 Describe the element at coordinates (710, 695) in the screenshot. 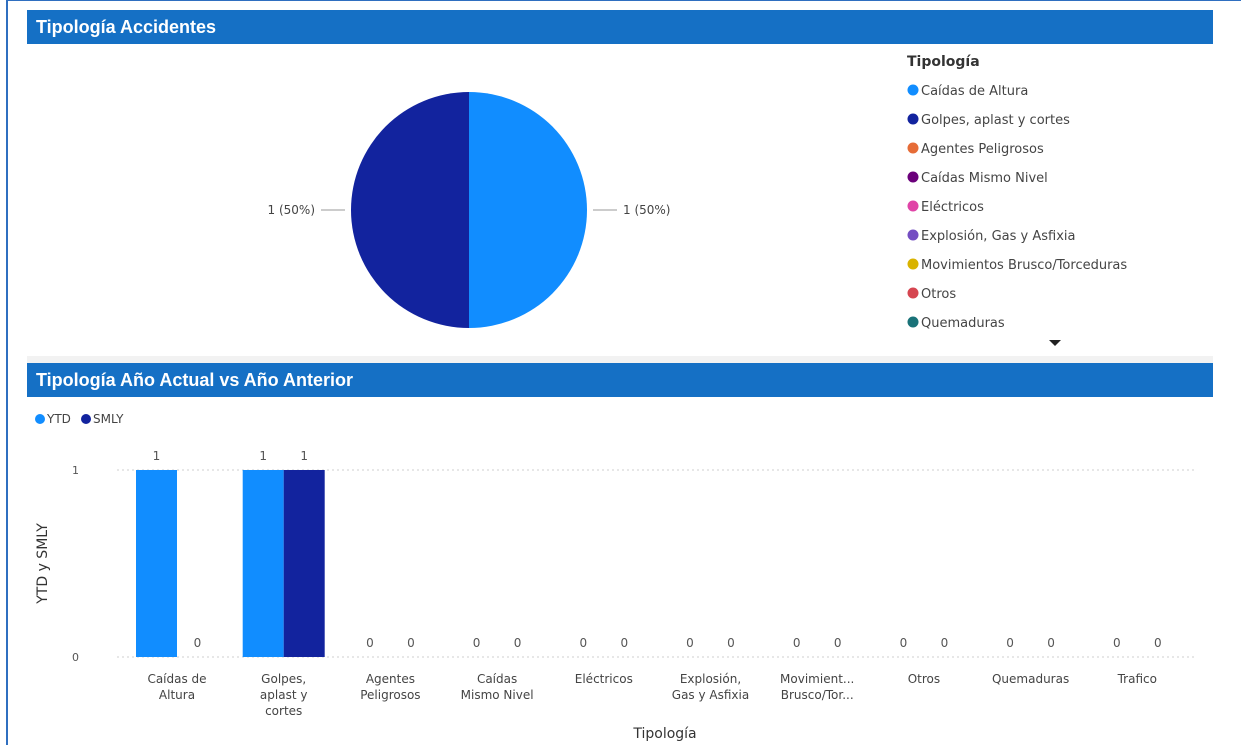

I see `x-tick-label: Gas y Asfixia` at that location.